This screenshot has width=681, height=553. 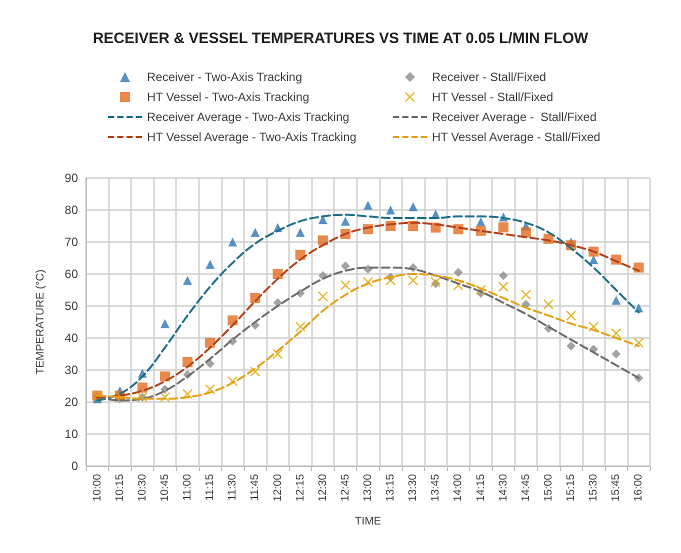 I want to click on y-axis-title: TEMPERATURE (°C), so click(x=40, y=322).